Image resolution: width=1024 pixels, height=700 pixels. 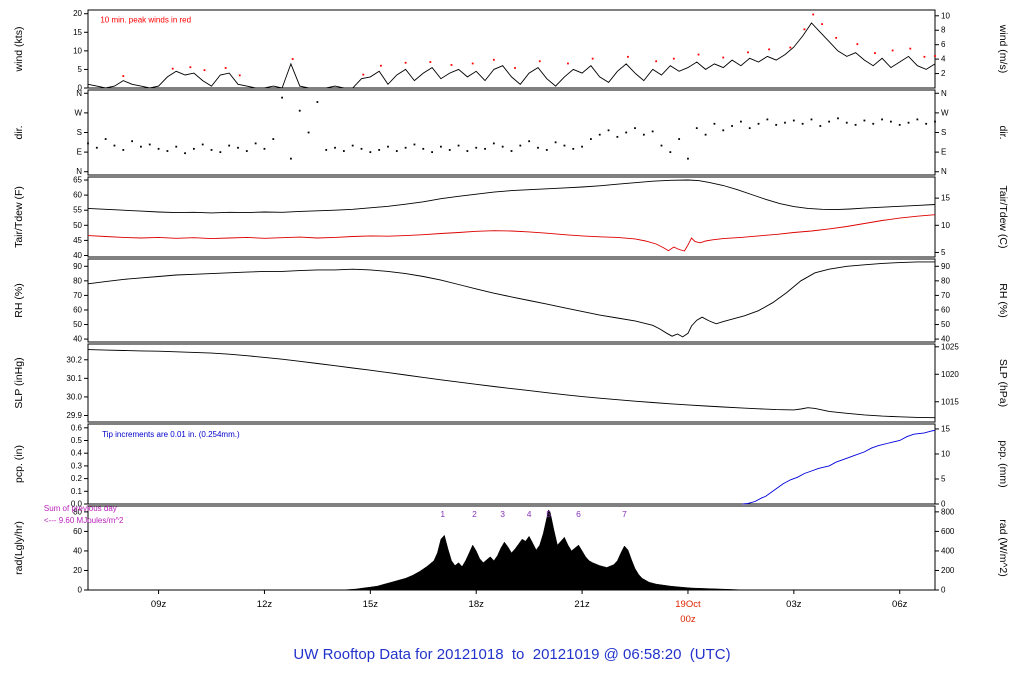 I want to click on rad-left-axis-title: rad(Lgly/hr), so click(x=19, y=548).